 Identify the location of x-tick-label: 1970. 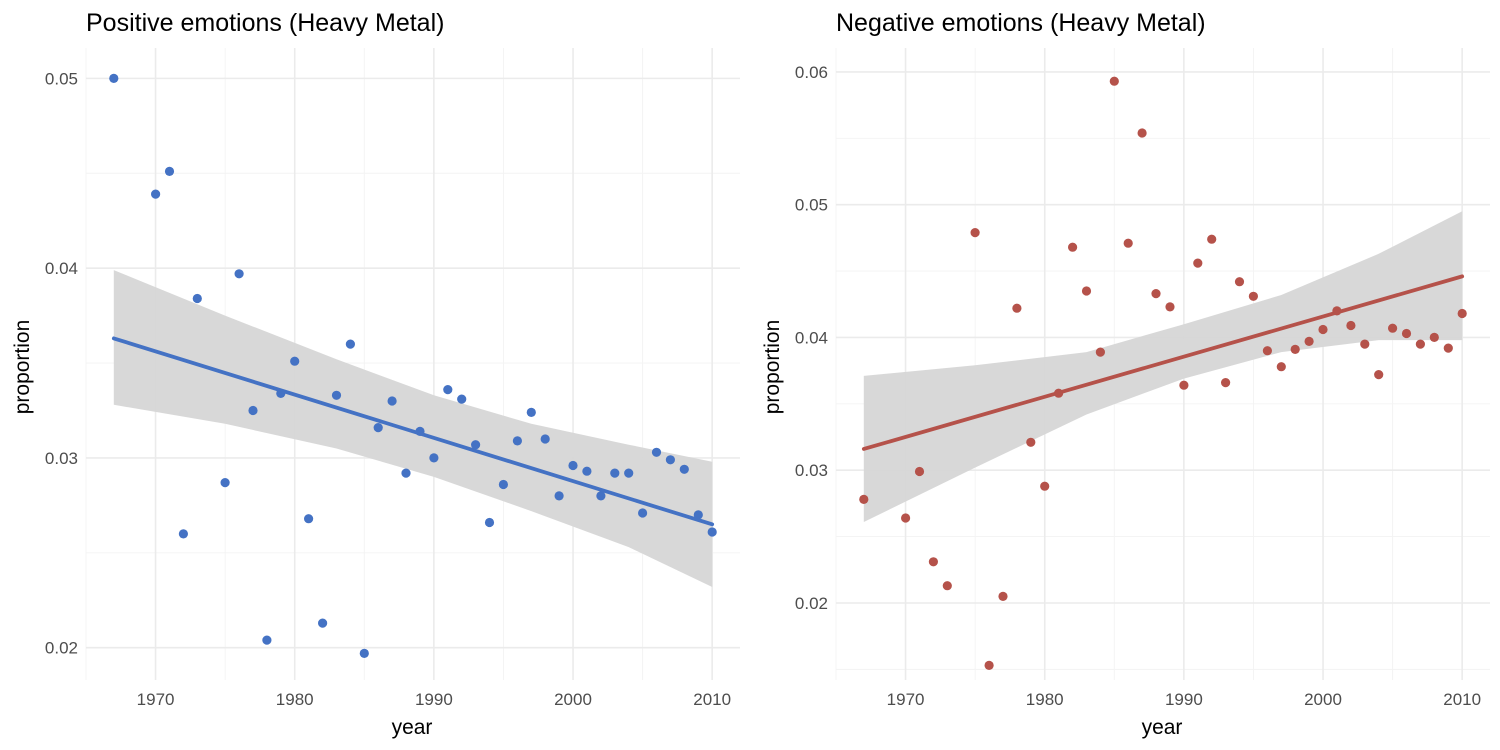
(156, 699).